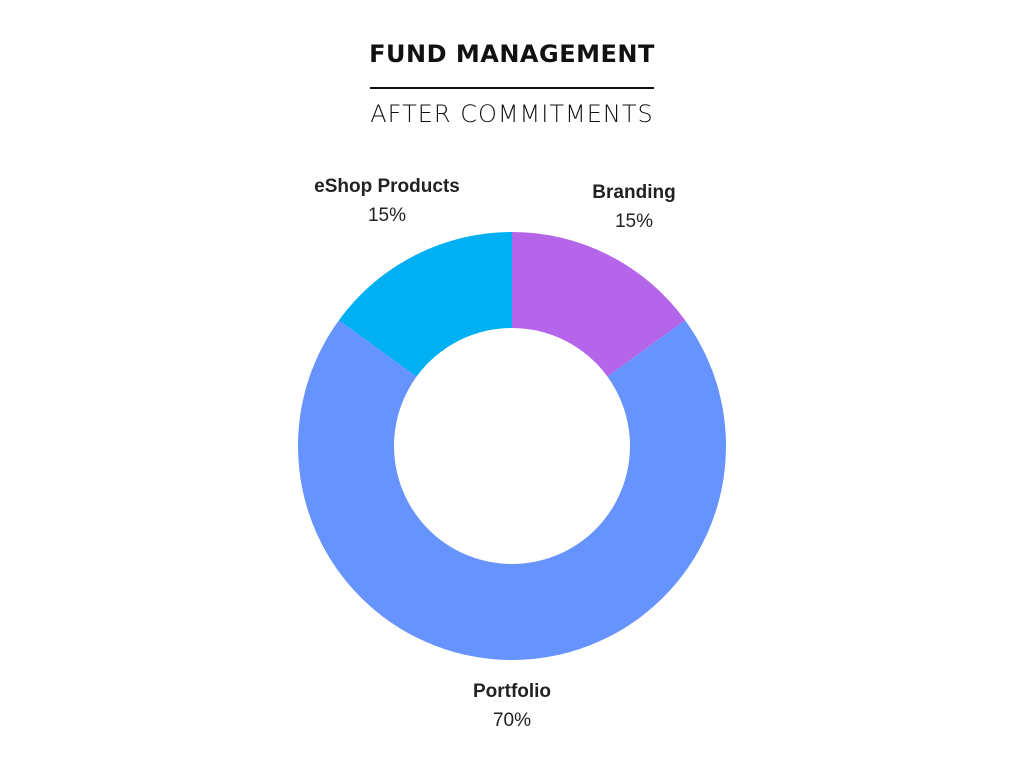 This screenshot has width=1024, height=768. I want to click on title-divider, so click(512, 88).